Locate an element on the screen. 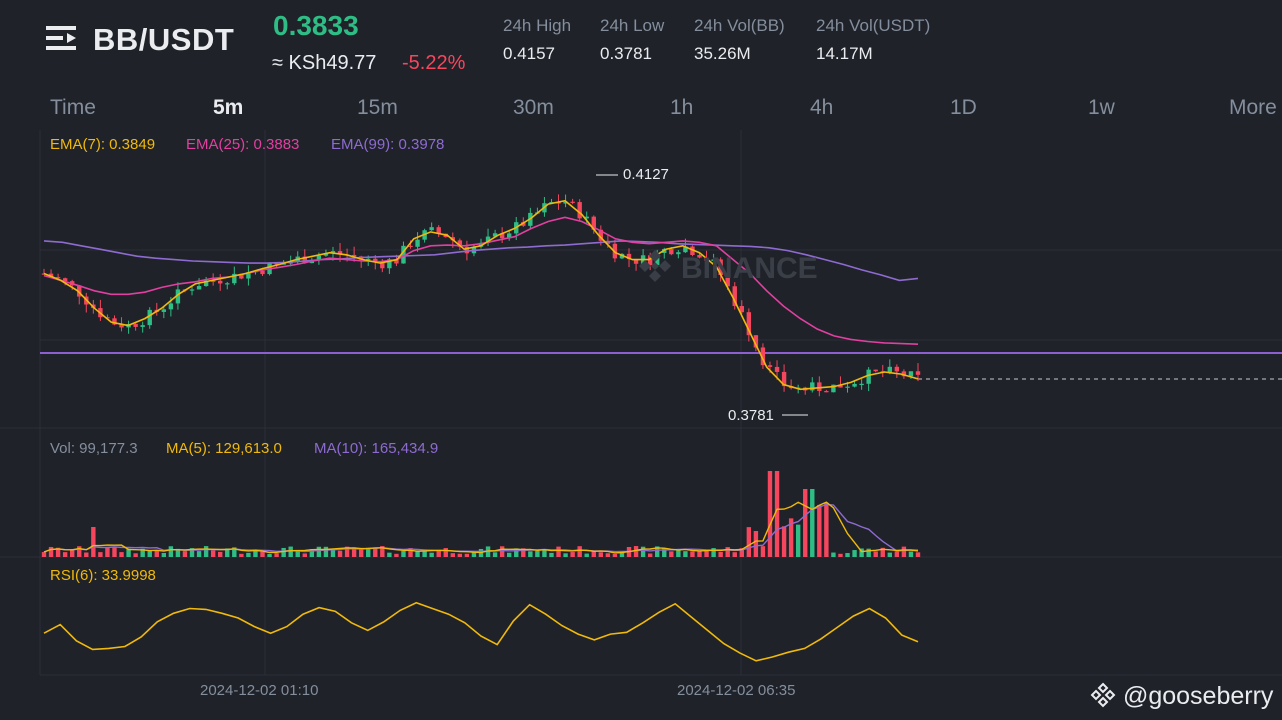  ma5-label: MA(5): 129,613.0 is located at coordinates (224, 448).